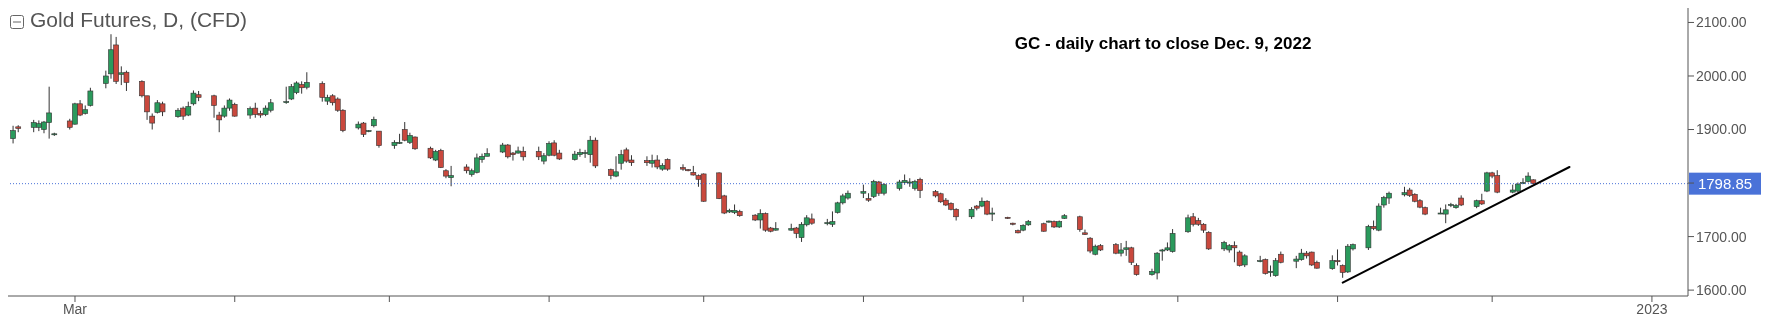 Image resolution: width=1771 pixels, height=326 pixels. What do you see at coordinates (139, 20) in the screenshot?
I see `chart-title: Gold Futures, D, (CFD)` at bounding box center [139, 20].